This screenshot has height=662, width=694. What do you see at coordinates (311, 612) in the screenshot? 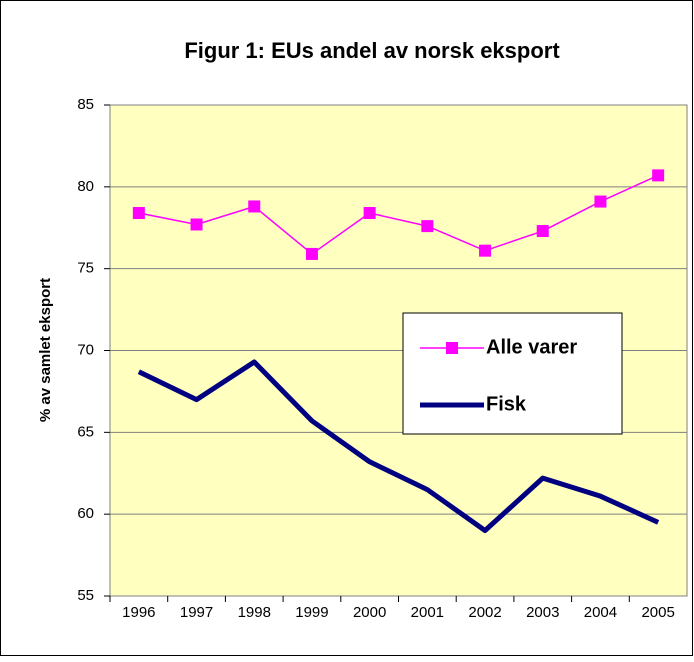
I see `x-tick-label: 1999` at bounding box center [311, 612].